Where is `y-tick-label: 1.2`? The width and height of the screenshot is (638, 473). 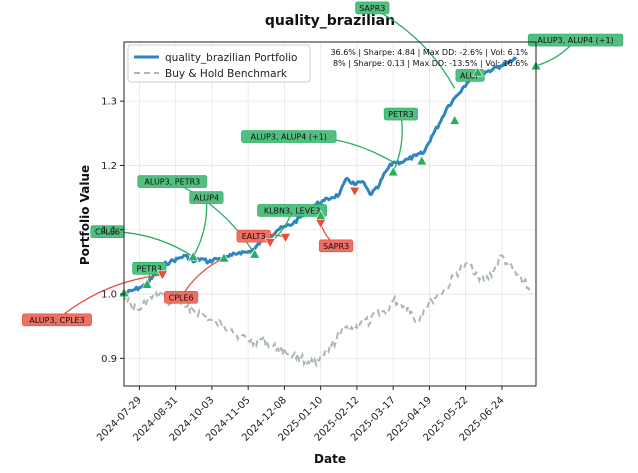
y-tick-label: 1.2 is located at coordinates (109, 166).